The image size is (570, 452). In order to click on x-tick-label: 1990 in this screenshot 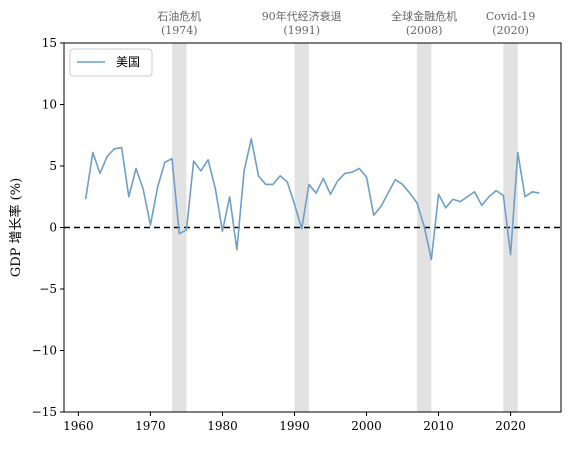, I will do `click(294, 426)`.